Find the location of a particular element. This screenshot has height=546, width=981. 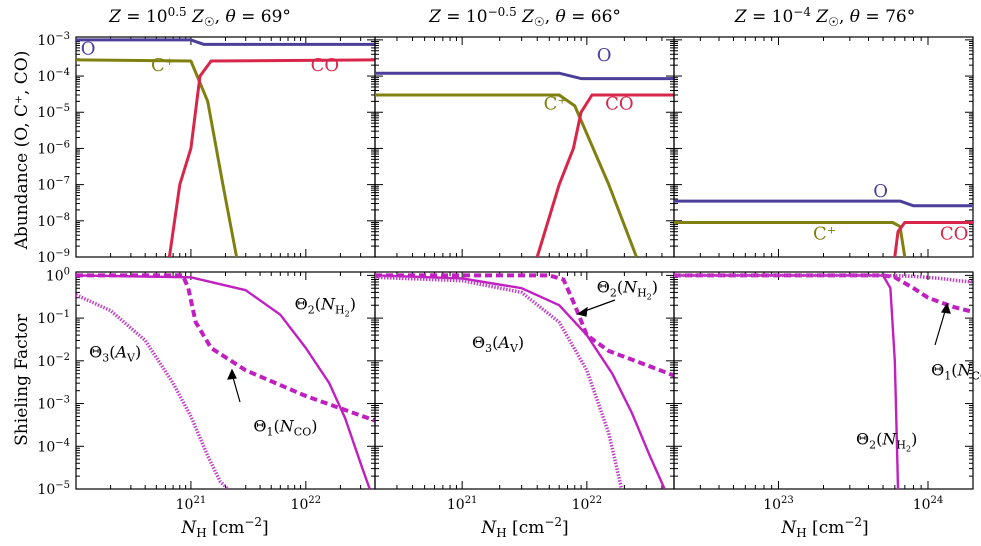

panel-bottom-middle: 1021 1022 Θ2(NH2) Θ3(AV) is located at coordinates (524, 392).